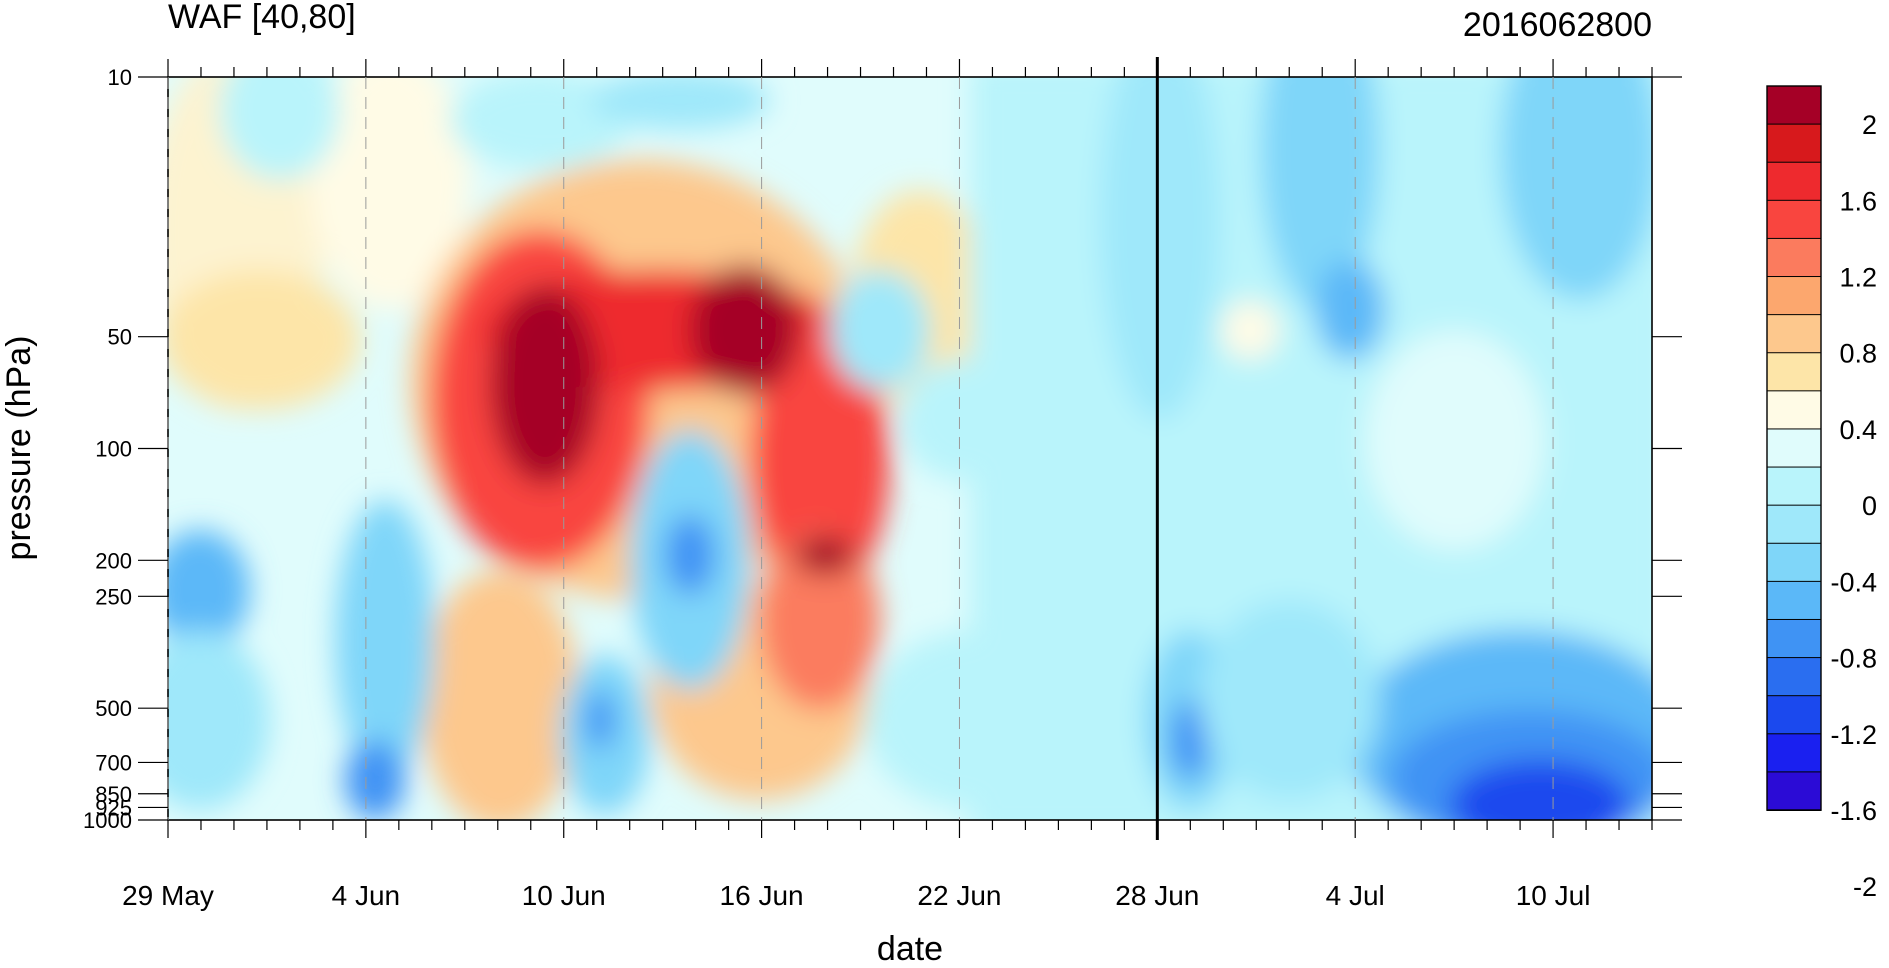 The height and width of the screenshot is (968, 1889). I want to click on y-tick-label-3: 200, so click(113, 560).